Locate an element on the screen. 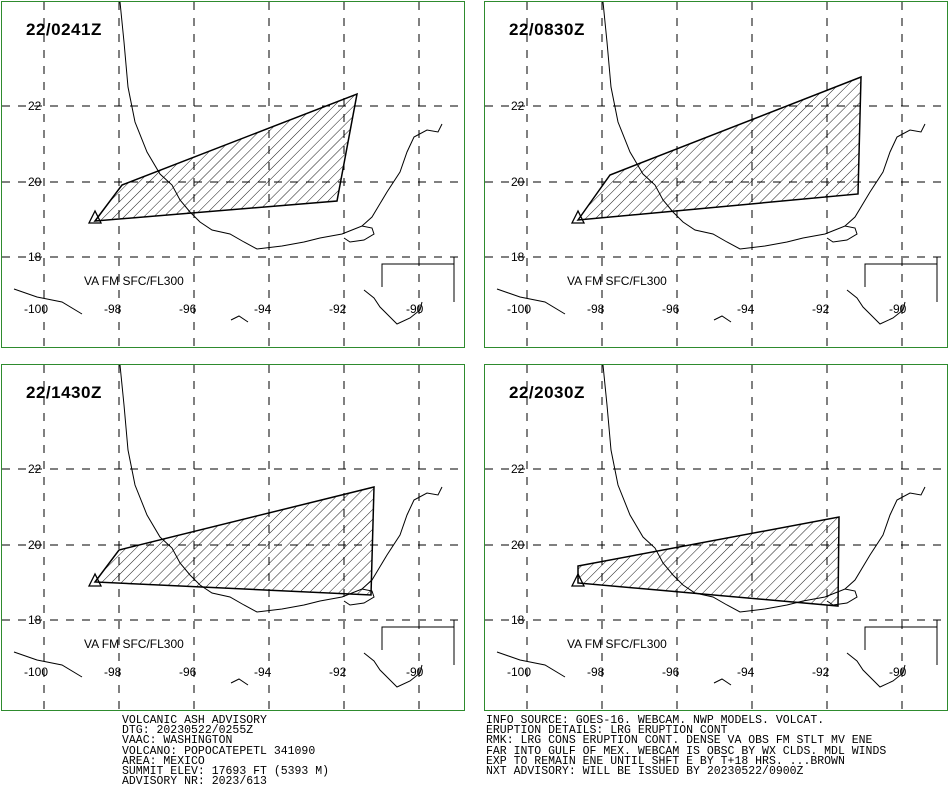 The width and height of the screenshot is (950, 812). advisory-left-line: ADVISORY NR: 2023/613 is located at coordinates (194, 782).